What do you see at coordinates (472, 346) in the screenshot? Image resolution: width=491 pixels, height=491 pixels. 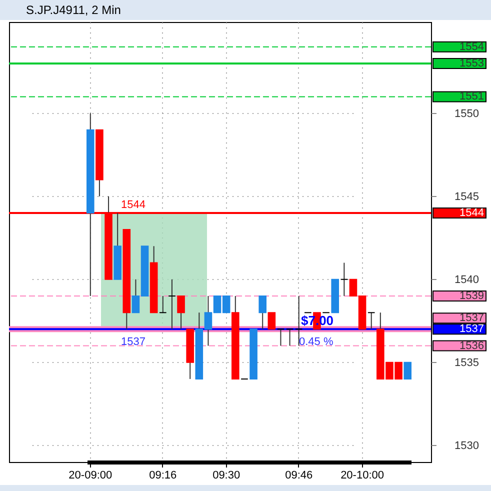 I see `ref-line-label: 1536` at bounding box center [472, 346].